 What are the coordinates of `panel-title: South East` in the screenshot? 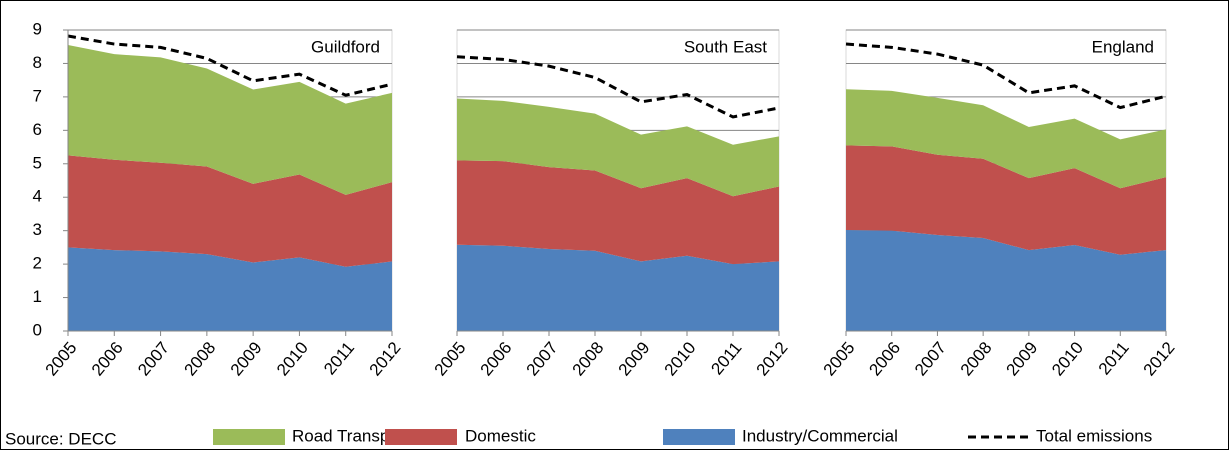 It's located at (725, 46).